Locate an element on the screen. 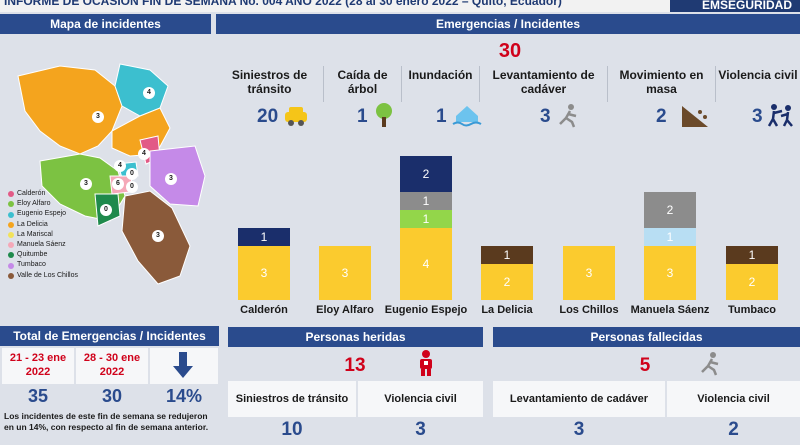 Image resolution: width=800 pixels, height=445 pixels. x-axis-label: Tumbaco is located at coordinates (752, 310).